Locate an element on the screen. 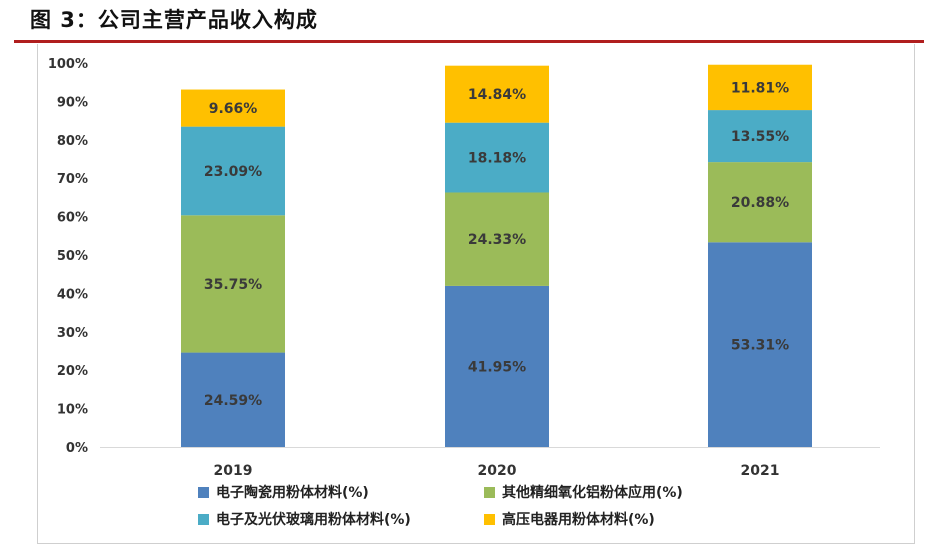 The height and width of the screenshot is (552, 927). data-label: 20.88% is located at coordinates (760, 203).